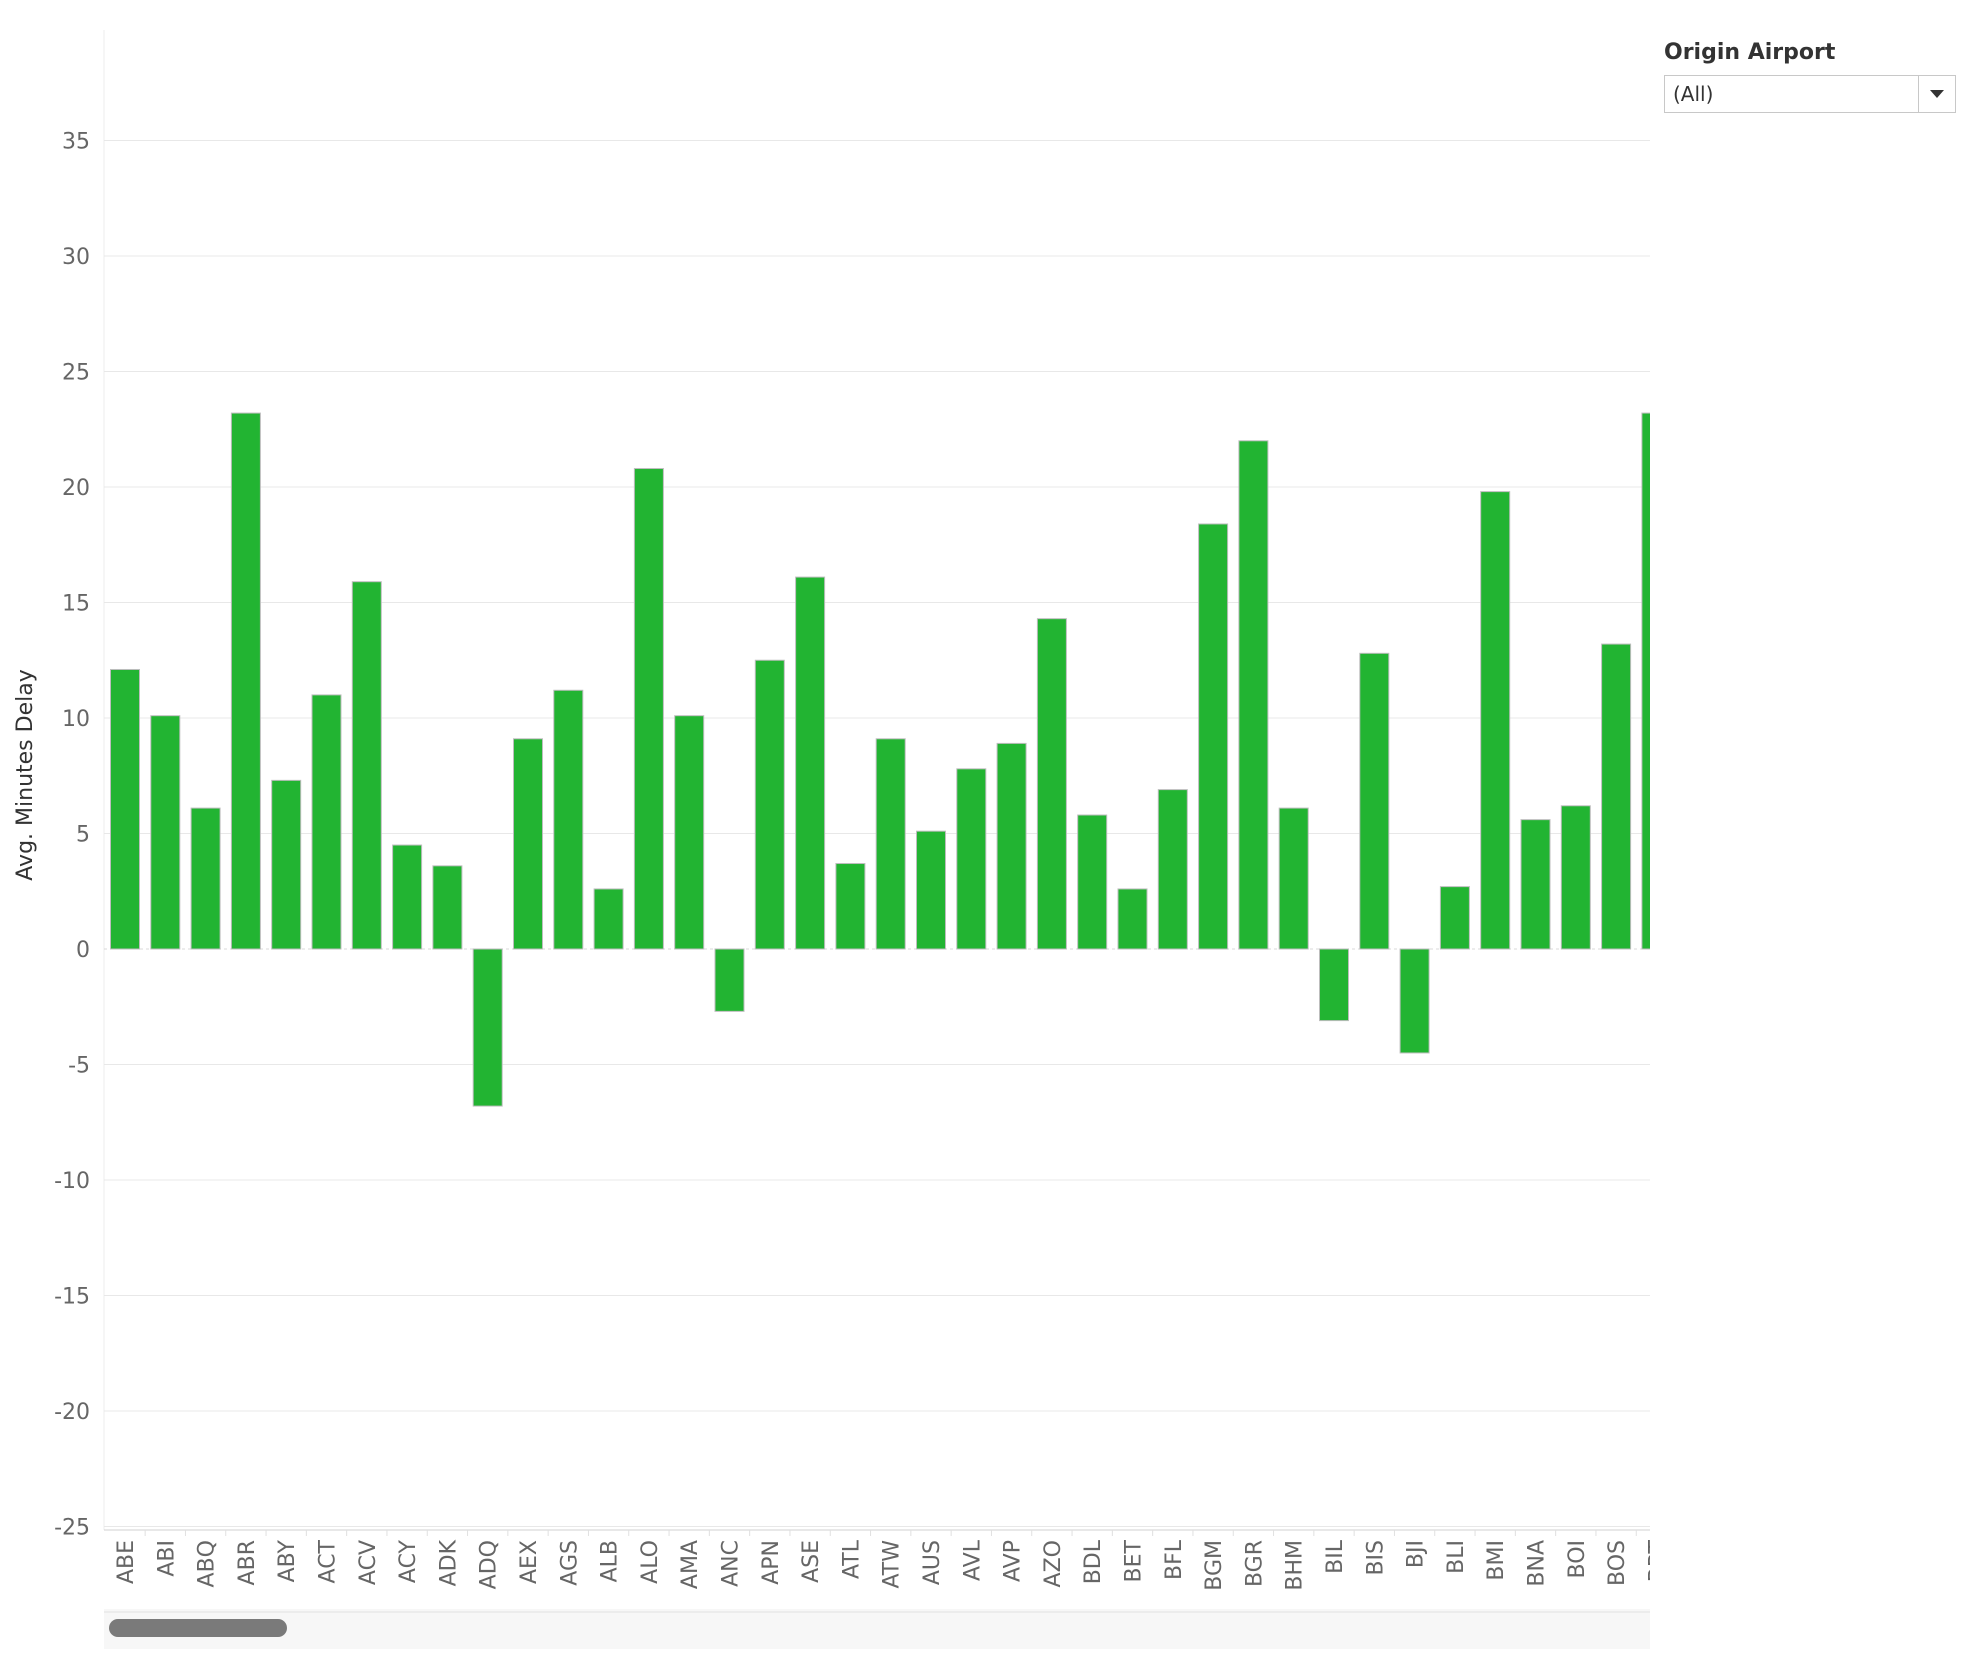 The height and width of the screenshot is (1656, 1984). Describe the element at coordinates (207, 1563) in the screenshot. I see `x-tick-label: ABQ` at that location.